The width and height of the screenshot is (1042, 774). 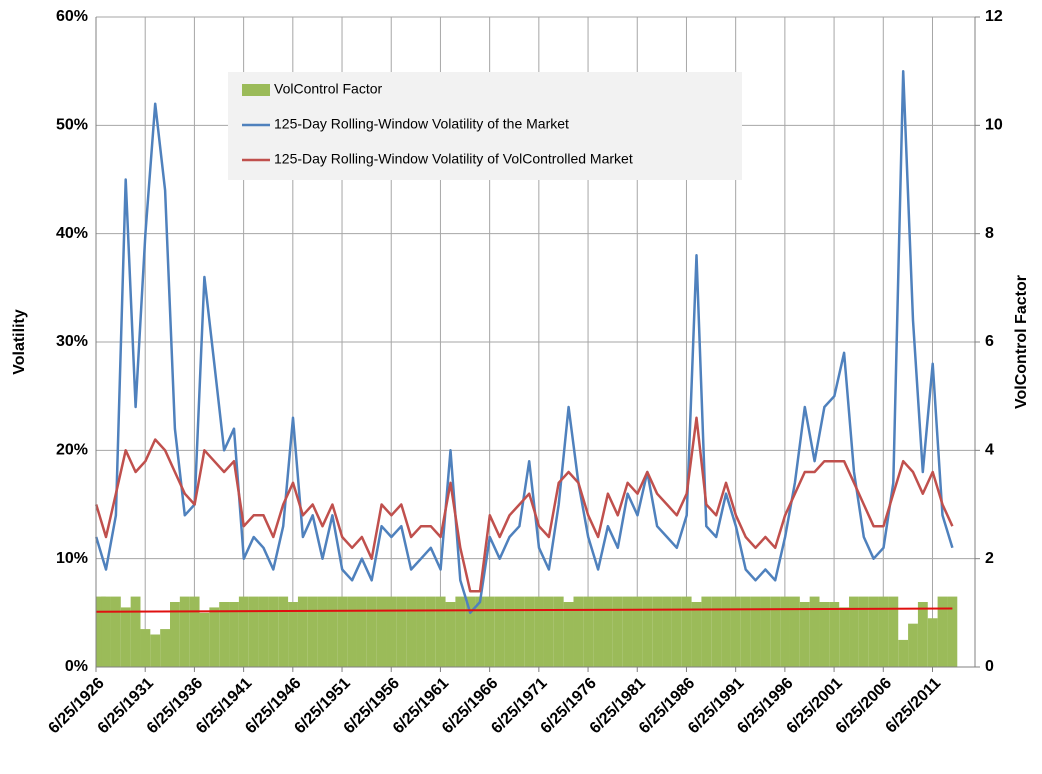 What do you see at coordinates (256, 90) in the screenshot?
I see `legend-swatch` at bounding box center [256, 90].